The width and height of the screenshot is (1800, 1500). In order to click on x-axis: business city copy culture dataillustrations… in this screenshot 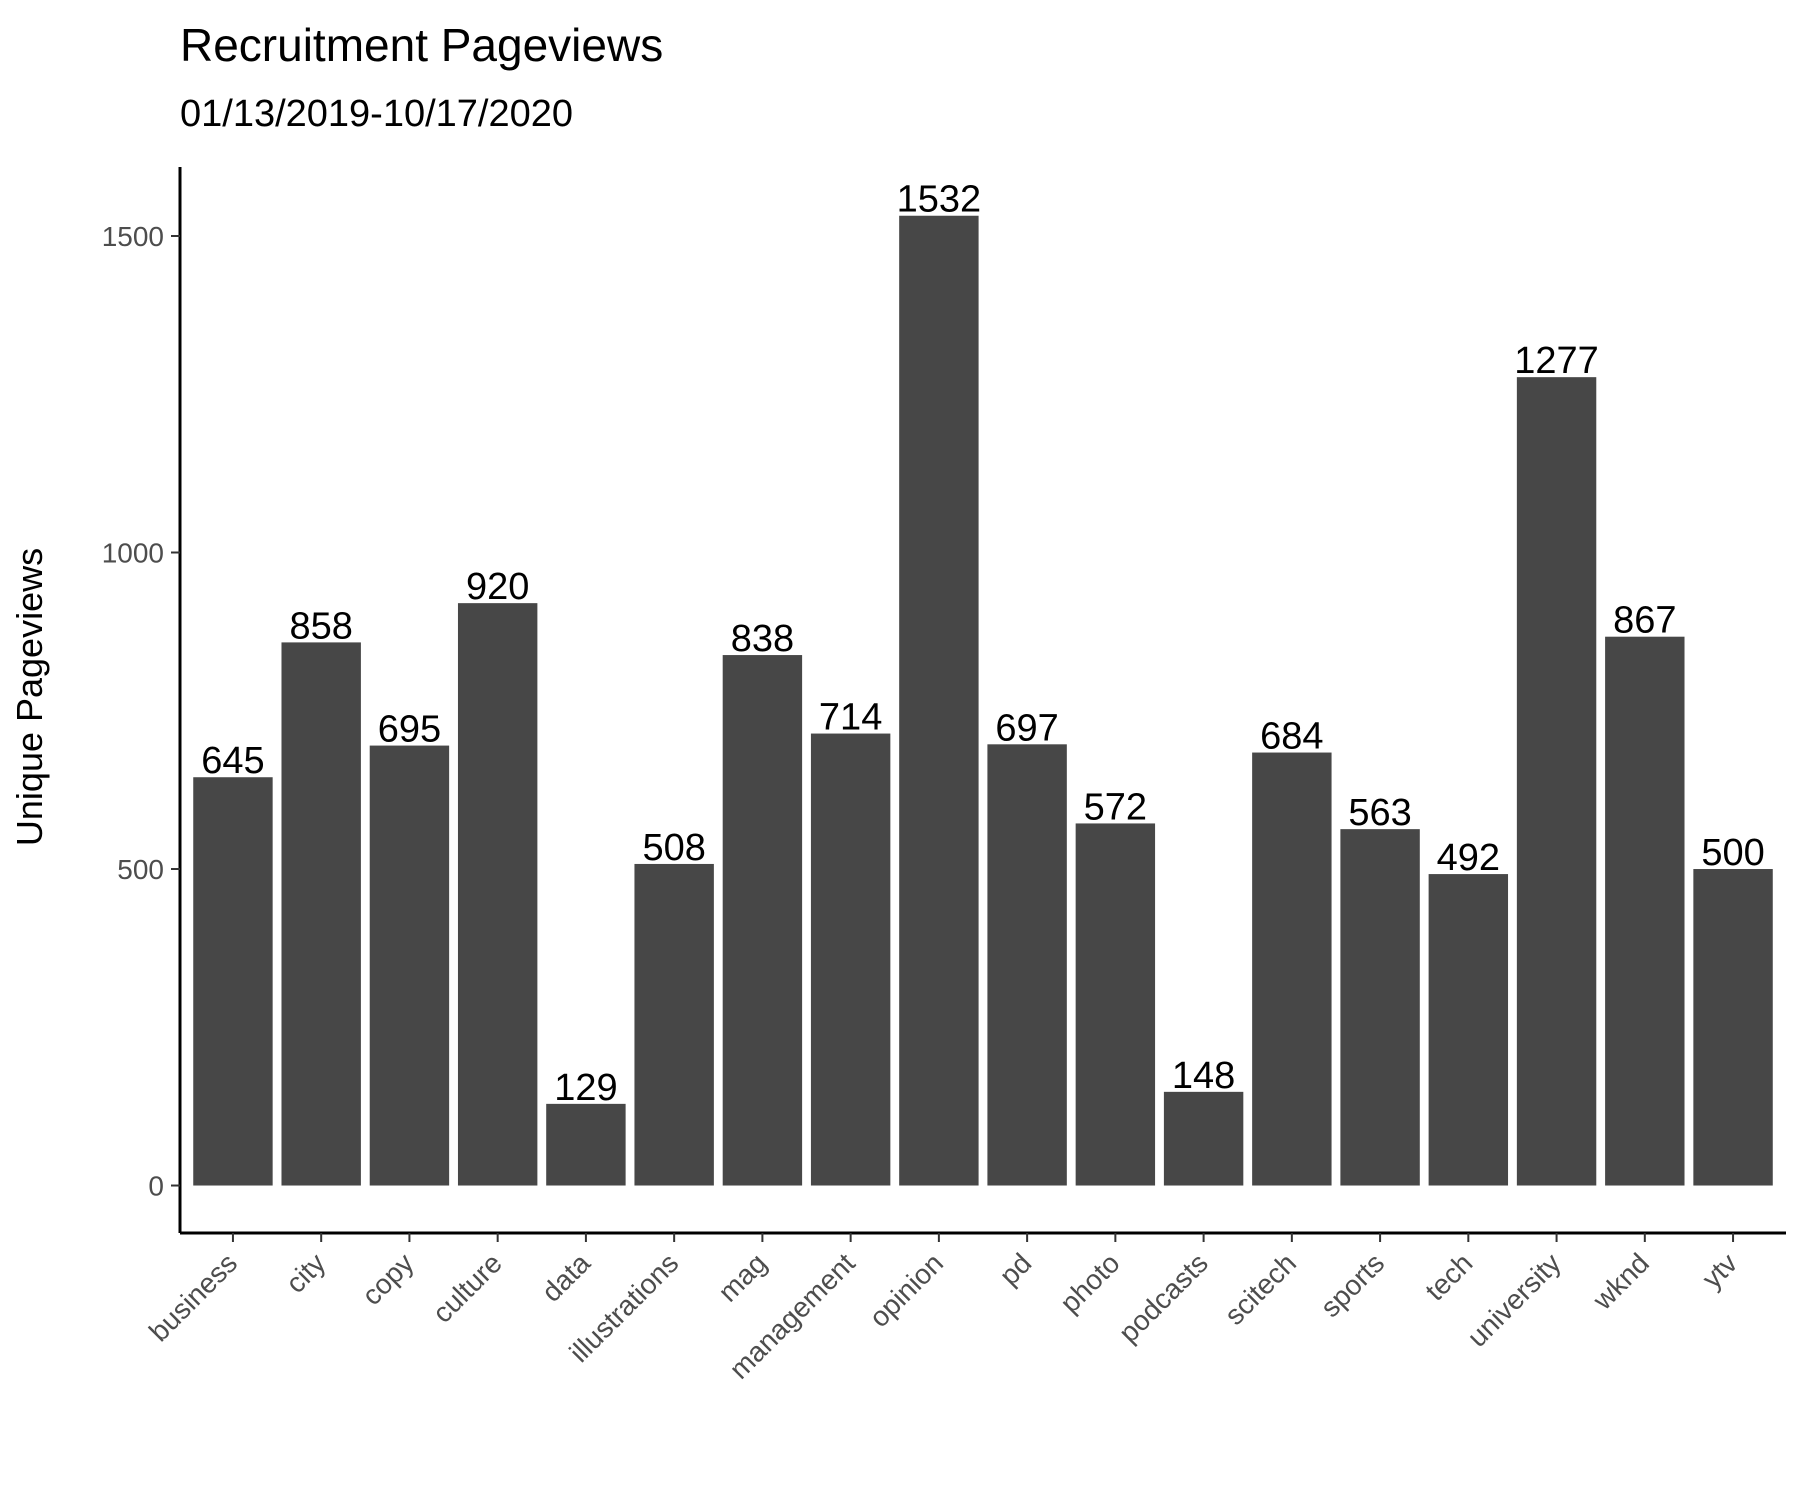, I will do `click(964, 1308)`.